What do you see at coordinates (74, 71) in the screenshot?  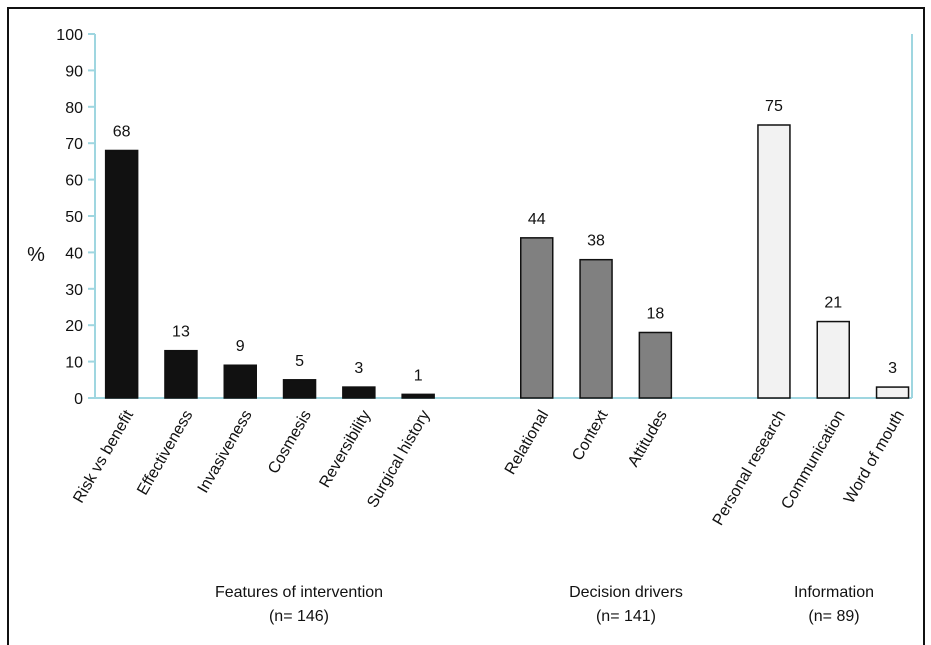 I see `y-tick-label: 90` at bounding box center [74, 71].